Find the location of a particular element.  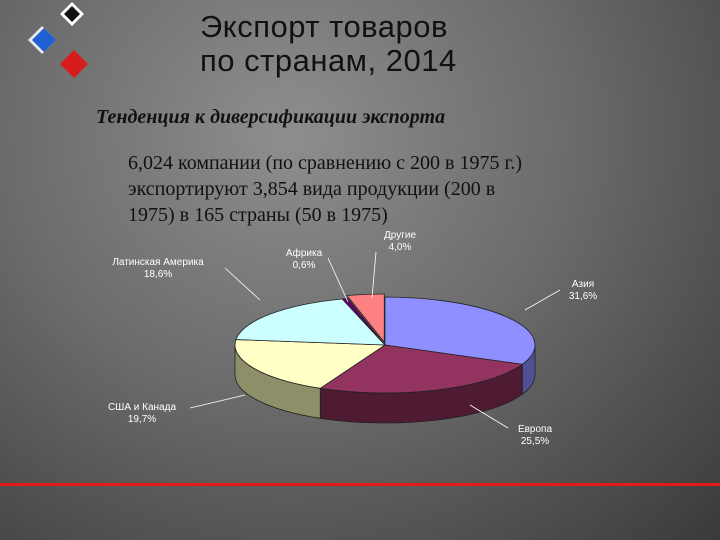

pie-tops is located at coordinates (385, 343).